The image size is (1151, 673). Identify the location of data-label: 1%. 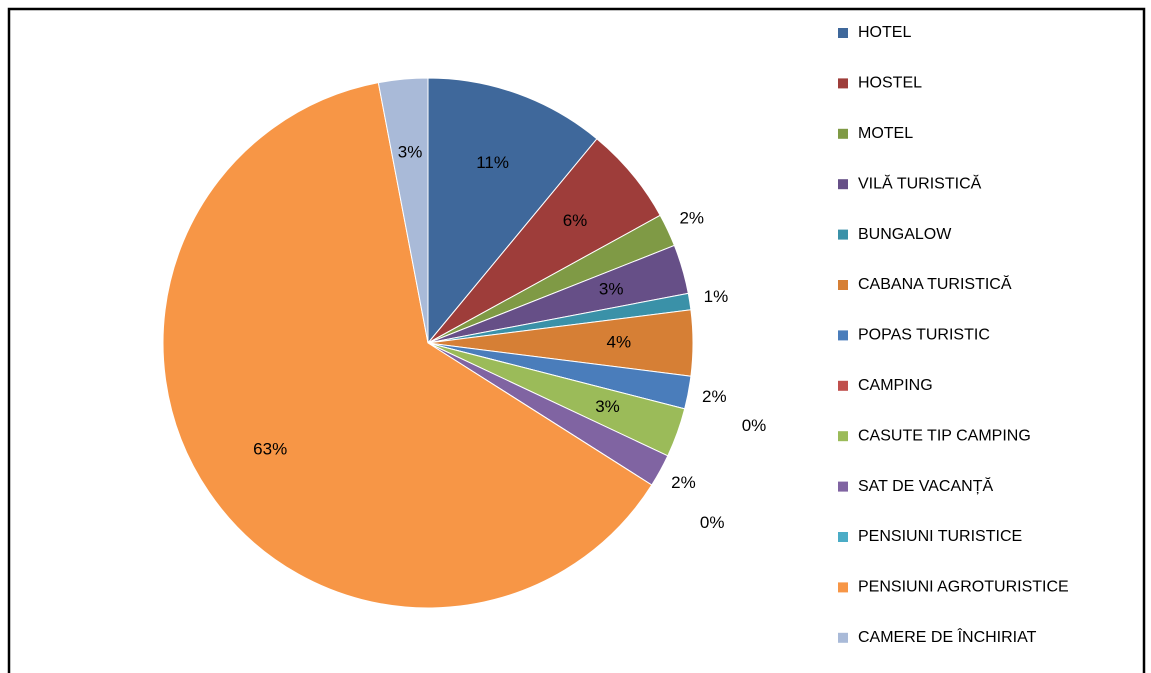
(716, 296).